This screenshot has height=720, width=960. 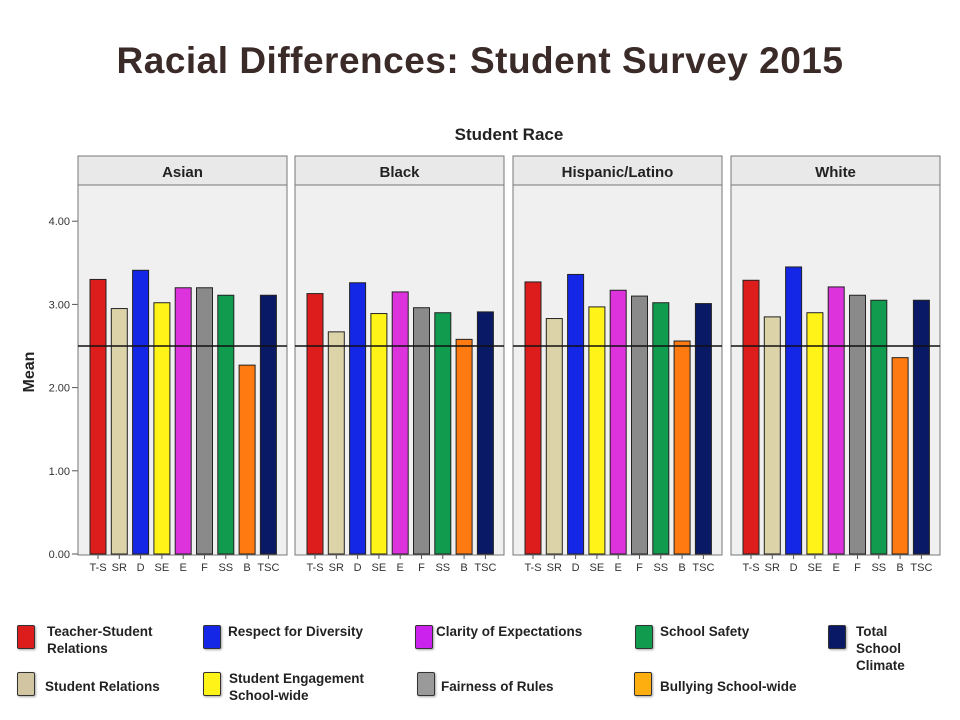 I want to click on panel-title: Asian, so click(x=182, y=172).